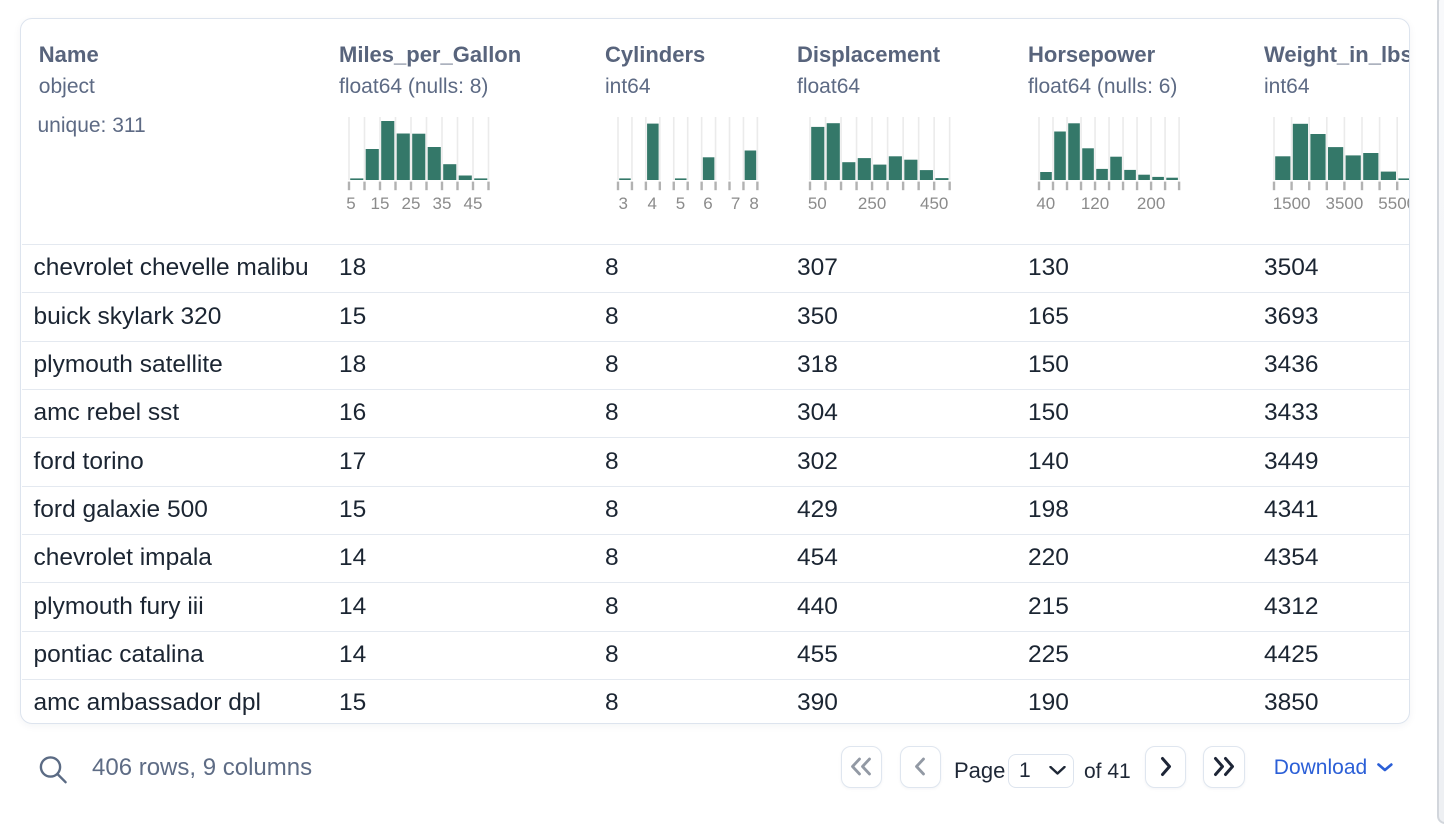  What do you see at coordinates (1151, 203) in the screenshot?
I see `svg-text: 200` at bounding box center [1151, 203].